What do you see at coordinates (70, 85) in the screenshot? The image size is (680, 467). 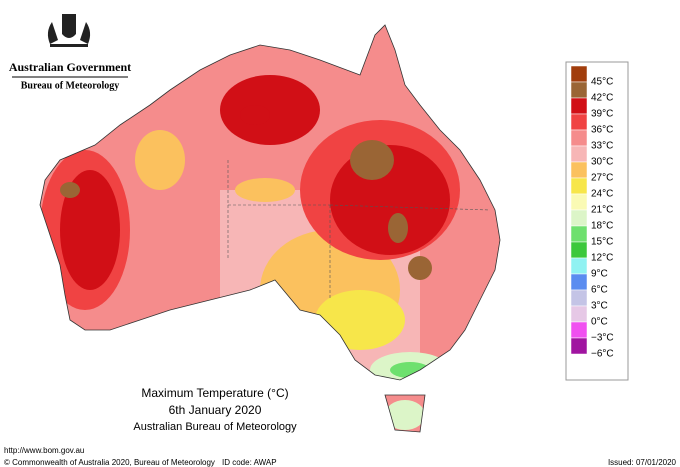 I see `bureau-name: Bureau of Meteorology` at bounding box center [70, 85].